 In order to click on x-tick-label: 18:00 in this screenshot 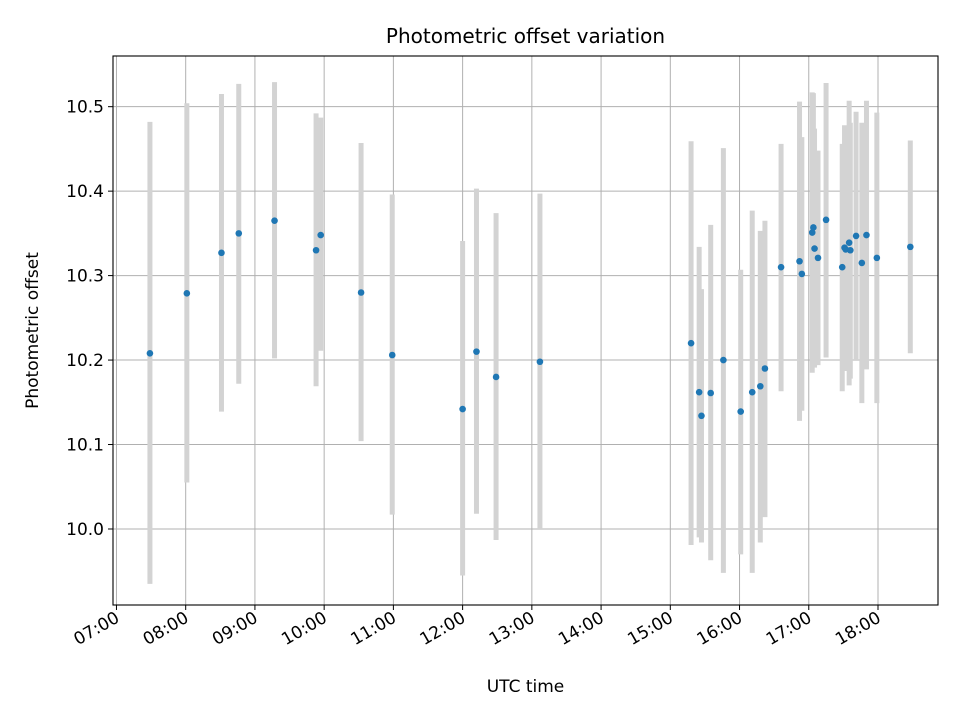, I will do `click(858, 629)`.